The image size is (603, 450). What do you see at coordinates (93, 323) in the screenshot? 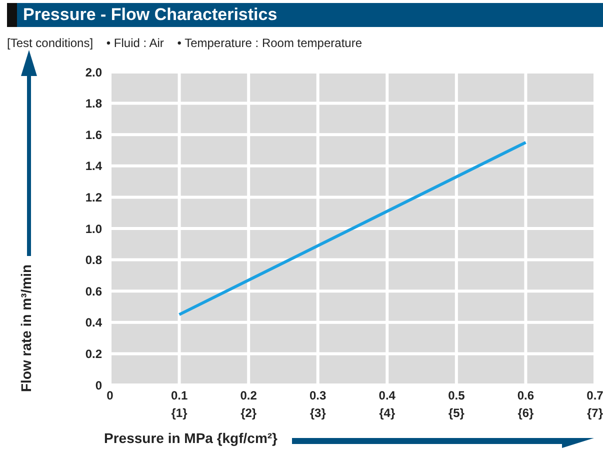
I see `y-tick-label: 0.4` at bounding box center [93, 323].